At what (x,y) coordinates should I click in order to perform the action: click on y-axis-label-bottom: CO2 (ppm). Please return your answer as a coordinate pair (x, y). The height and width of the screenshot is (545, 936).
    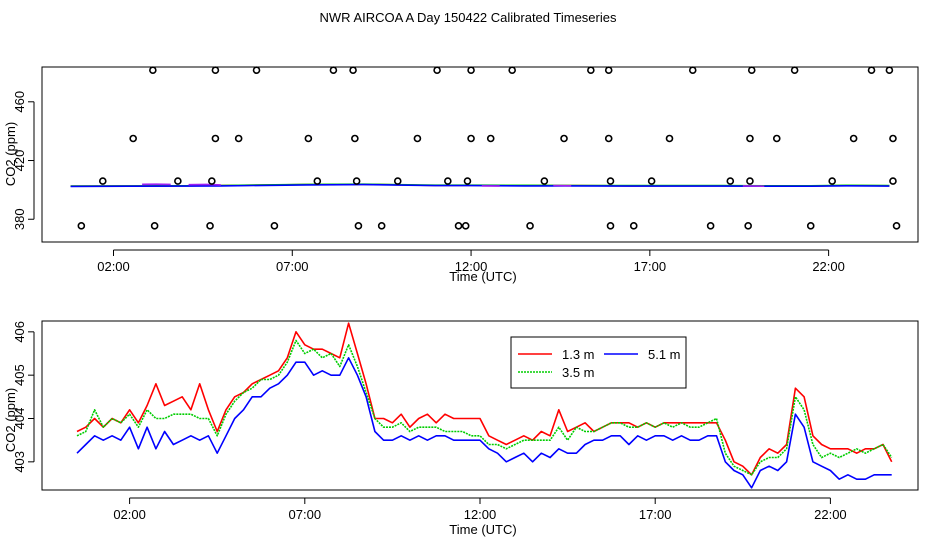
    Looking at the image, I should click on (10, 420).